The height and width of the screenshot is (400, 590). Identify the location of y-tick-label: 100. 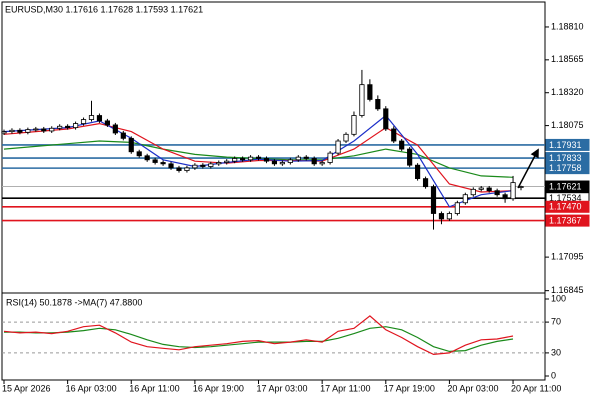
(558, 298).